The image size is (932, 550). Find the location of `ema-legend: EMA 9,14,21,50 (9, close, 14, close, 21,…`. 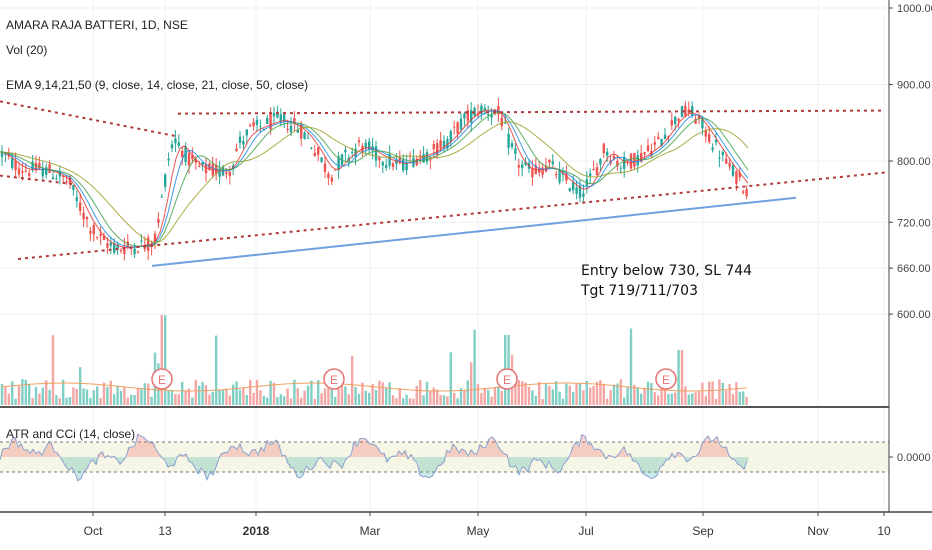

ema-legend: EMA 9,14,21,50 (9, close, 14, close, 21,… is located at coordinates (157, 85).